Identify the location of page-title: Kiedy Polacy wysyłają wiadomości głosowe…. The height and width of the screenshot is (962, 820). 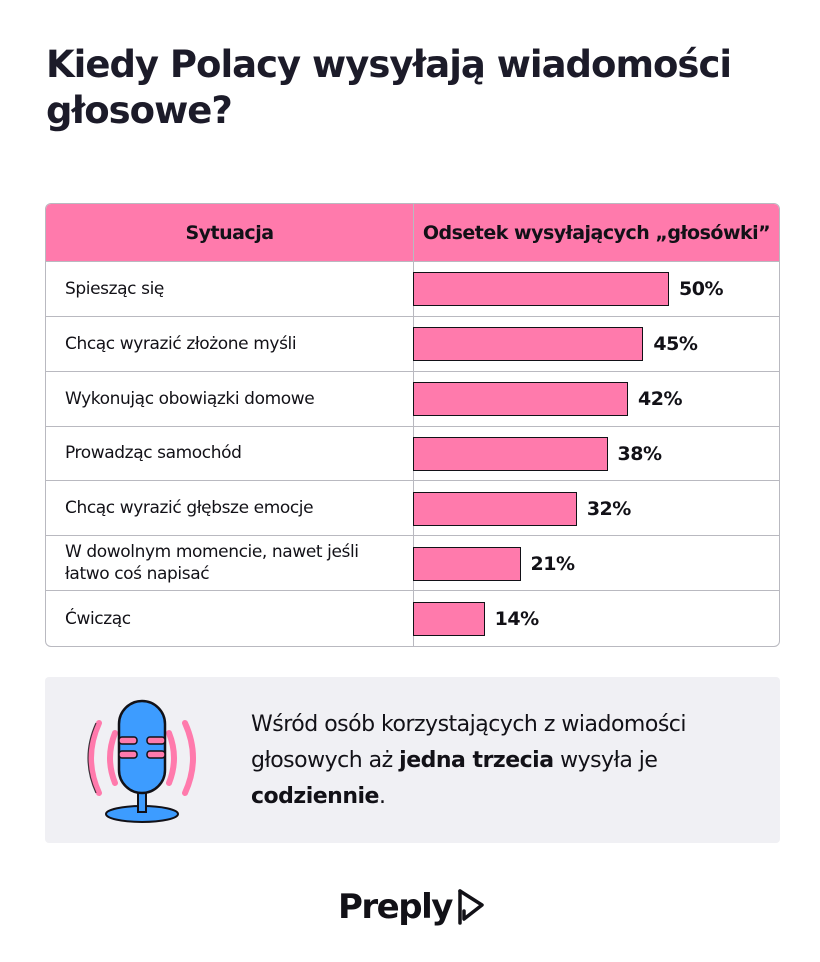
(389, 87).